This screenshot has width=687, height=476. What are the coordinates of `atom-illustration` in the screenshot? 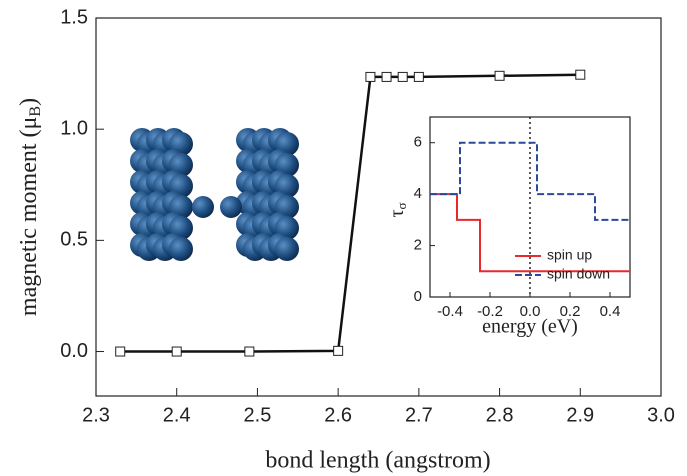 It's located at (214, 194).